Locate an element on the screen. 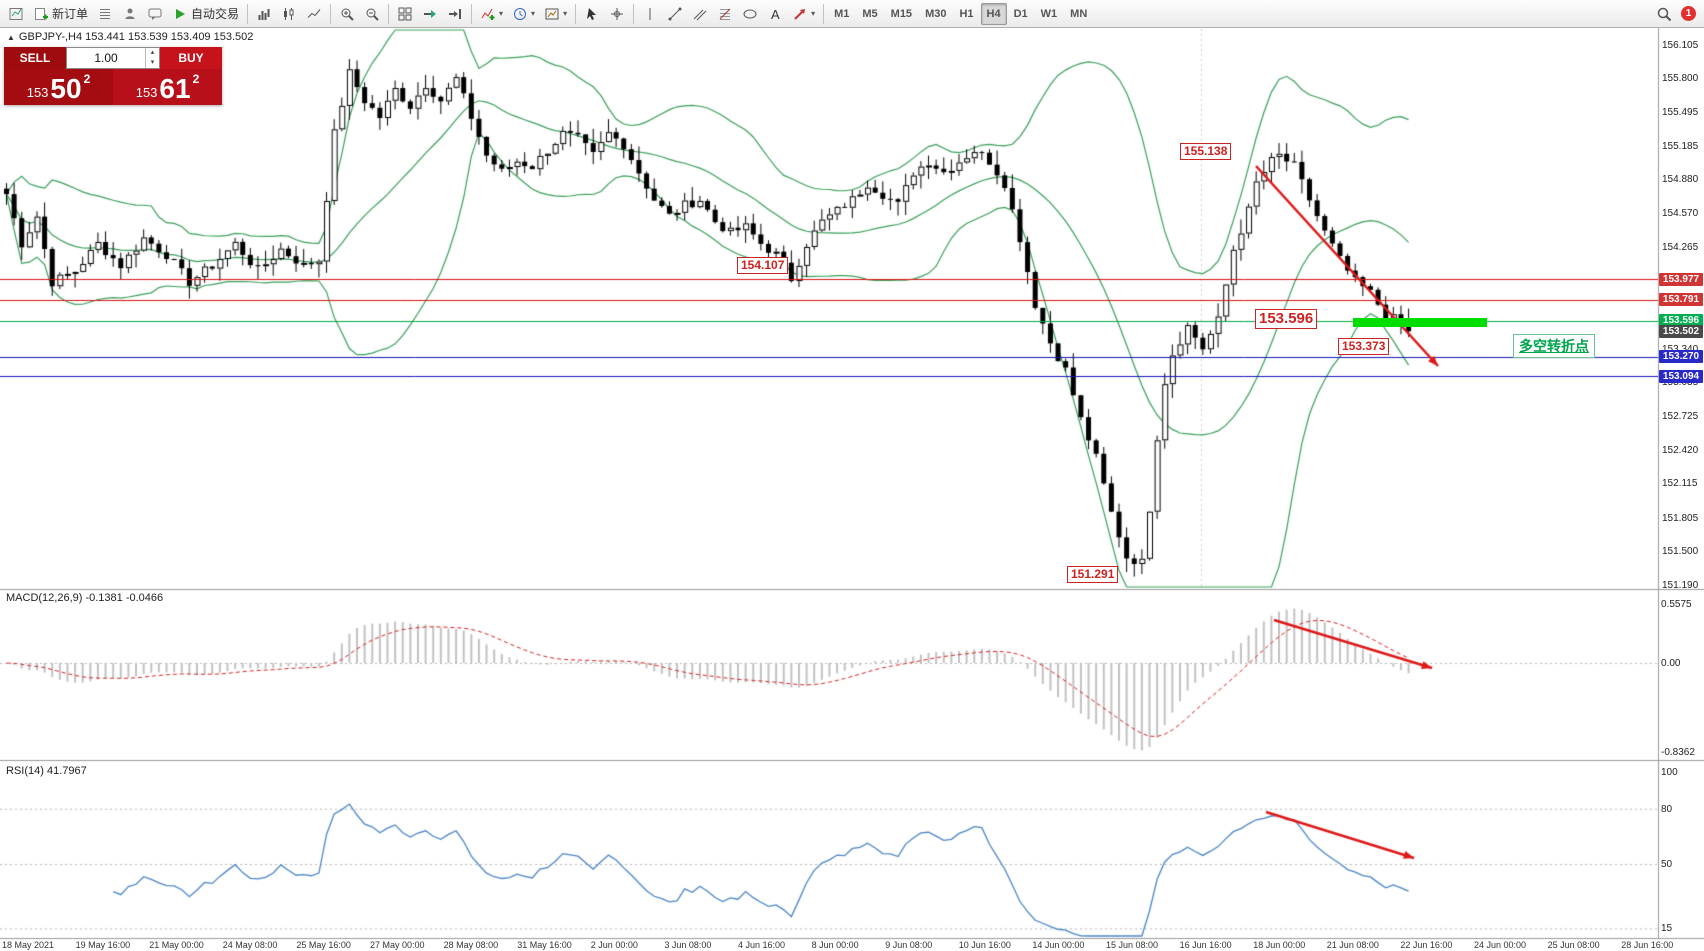  time-axis-label: 9 Jun 08:00 is located at coordinates (909, 945).